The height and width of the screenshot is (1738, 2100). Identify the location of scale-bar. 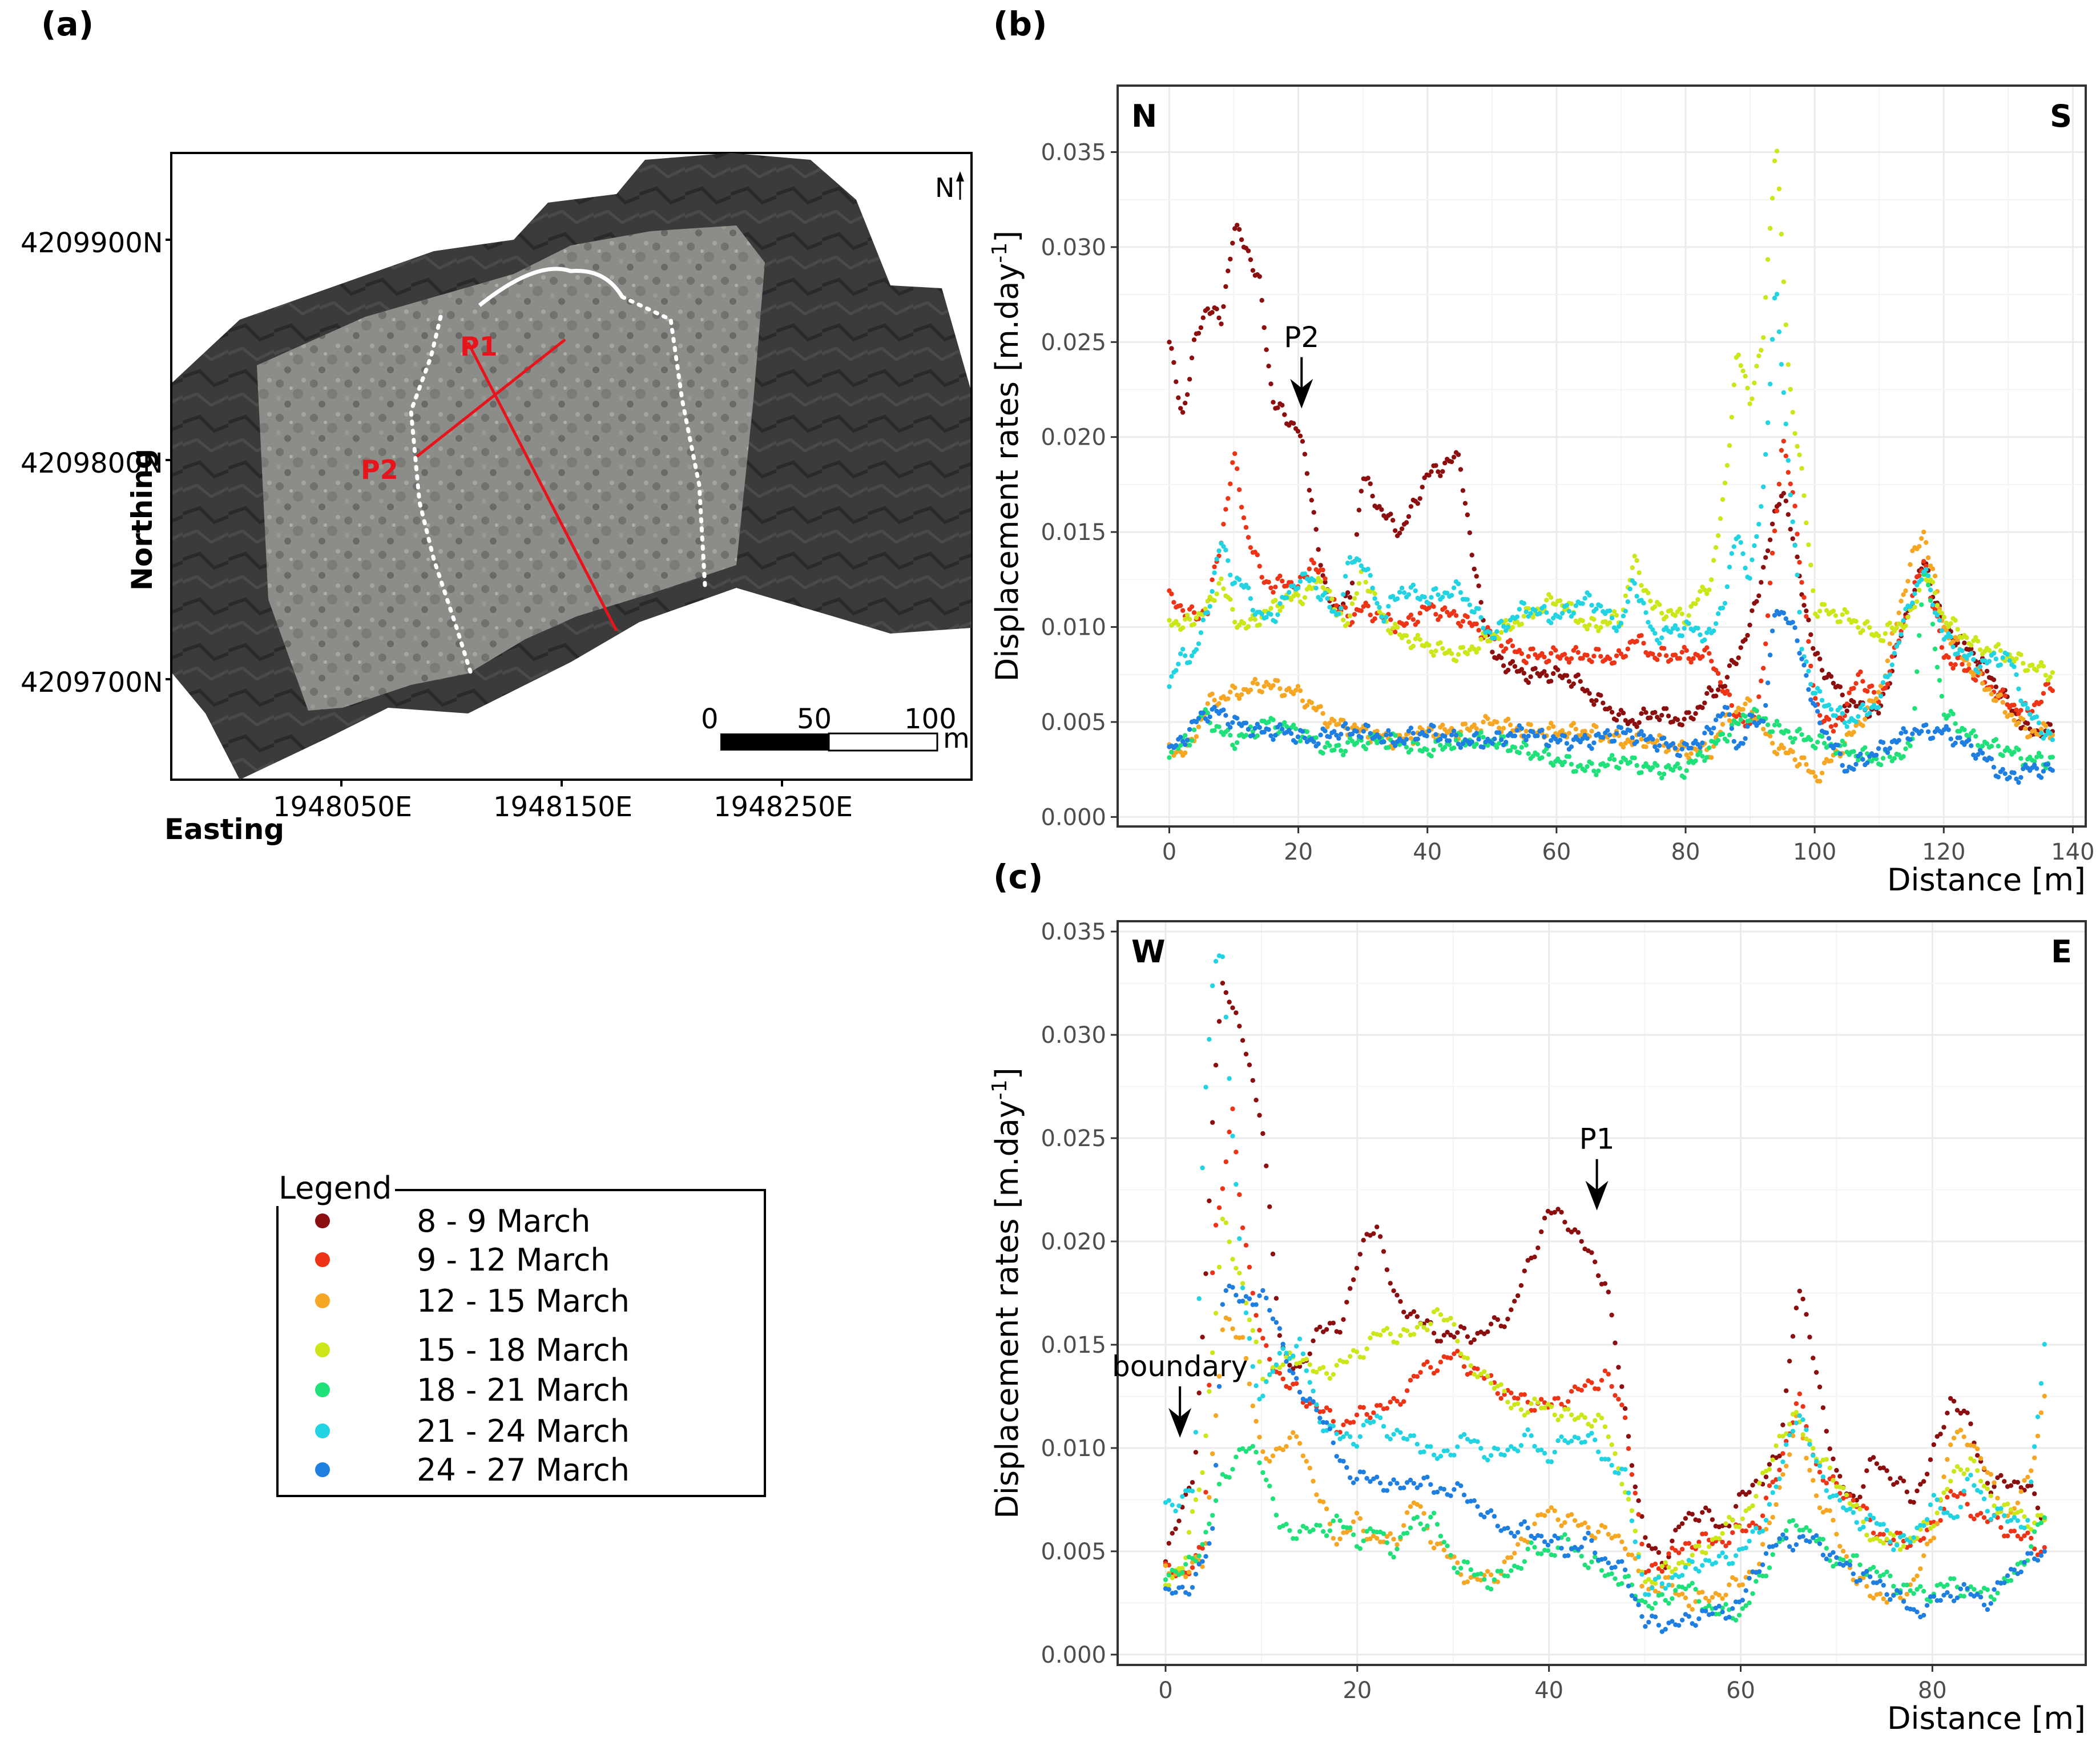
(829, 742).